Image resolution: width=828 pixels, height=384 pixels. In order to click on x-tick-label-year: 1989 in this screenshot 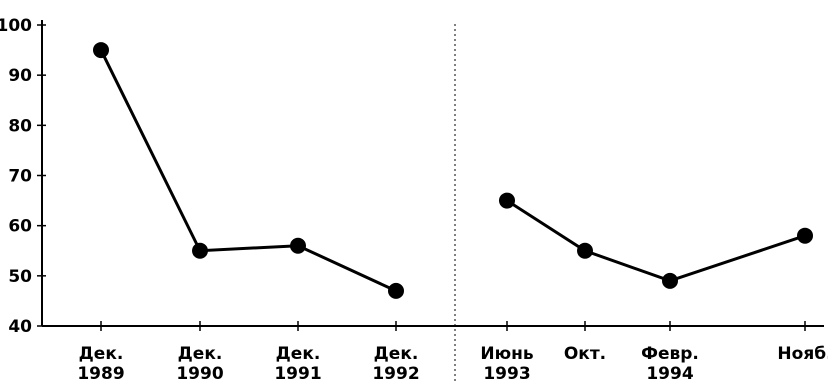, I will do `click(100, 374)`.